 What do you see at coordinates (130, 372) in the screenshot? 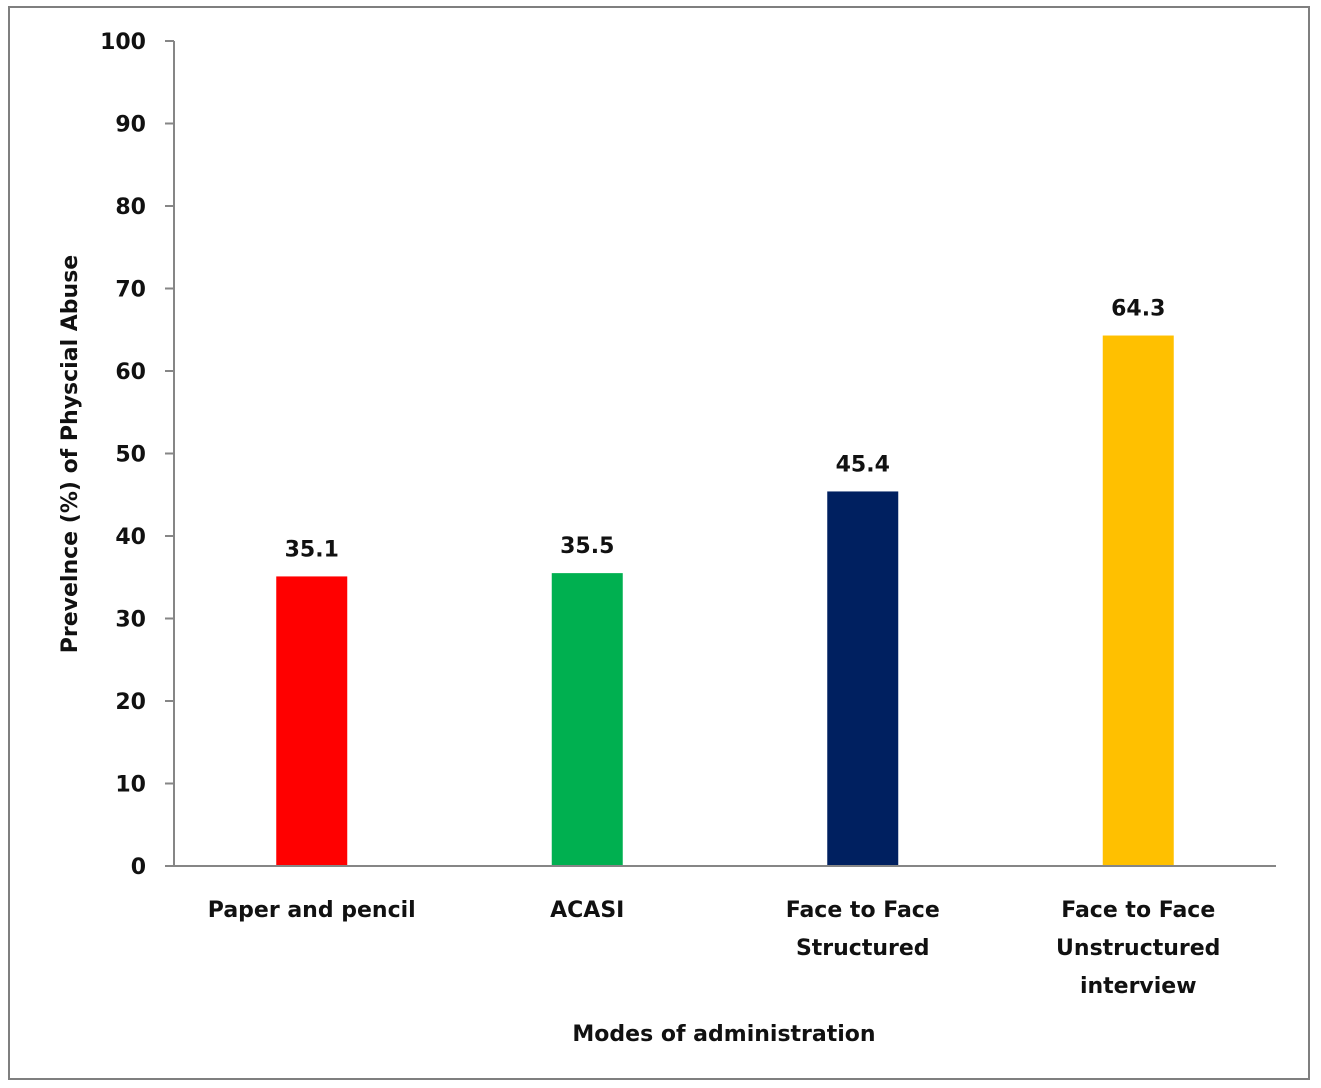
I see `y-tick-label: 60` at bounding box center [130, 372].